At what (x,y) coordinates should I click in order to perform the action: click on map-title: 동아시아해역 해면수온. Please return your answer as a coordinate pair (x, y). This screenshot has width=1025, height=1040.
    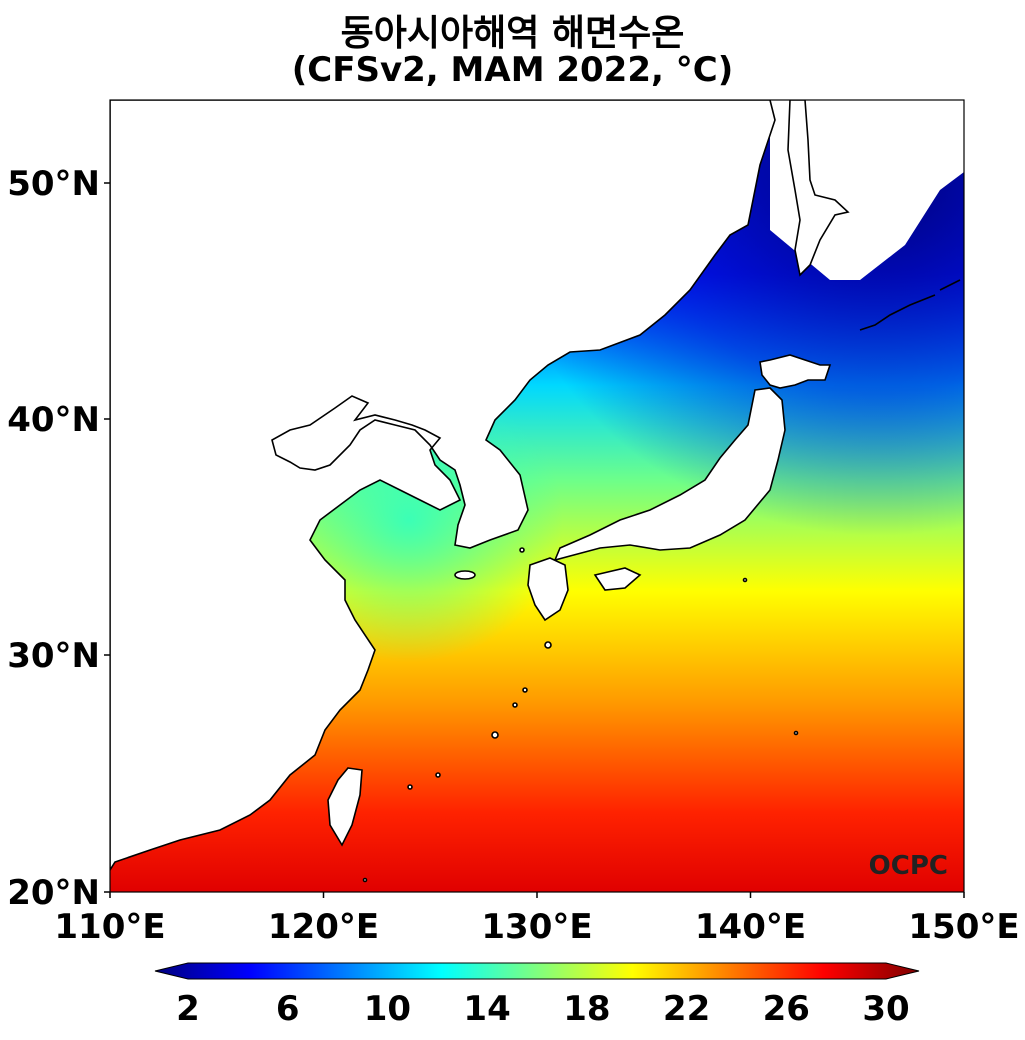
    Looking at the image, I should click on (512, 33).